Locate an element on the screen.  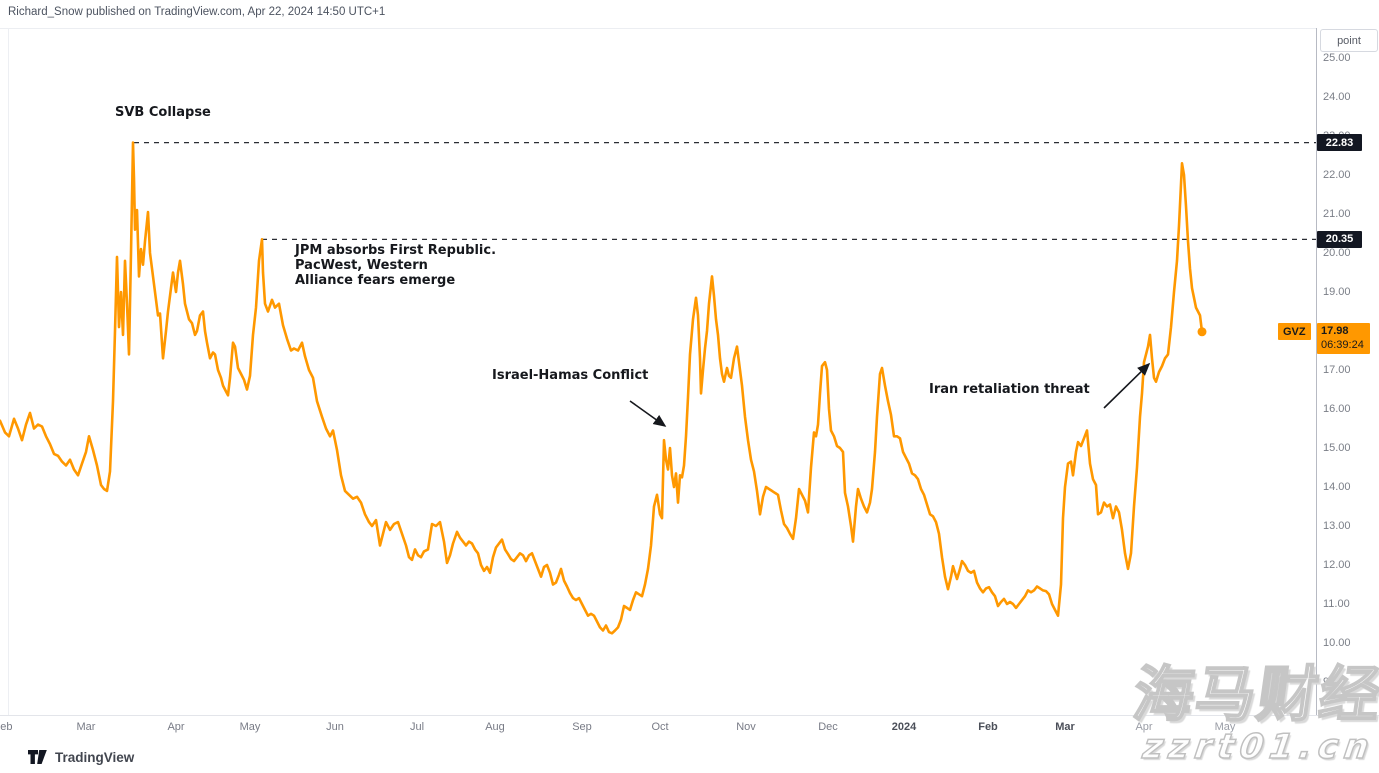
event-annotation-text: Iran retaliation threat is located at coordinates (1009, 389).